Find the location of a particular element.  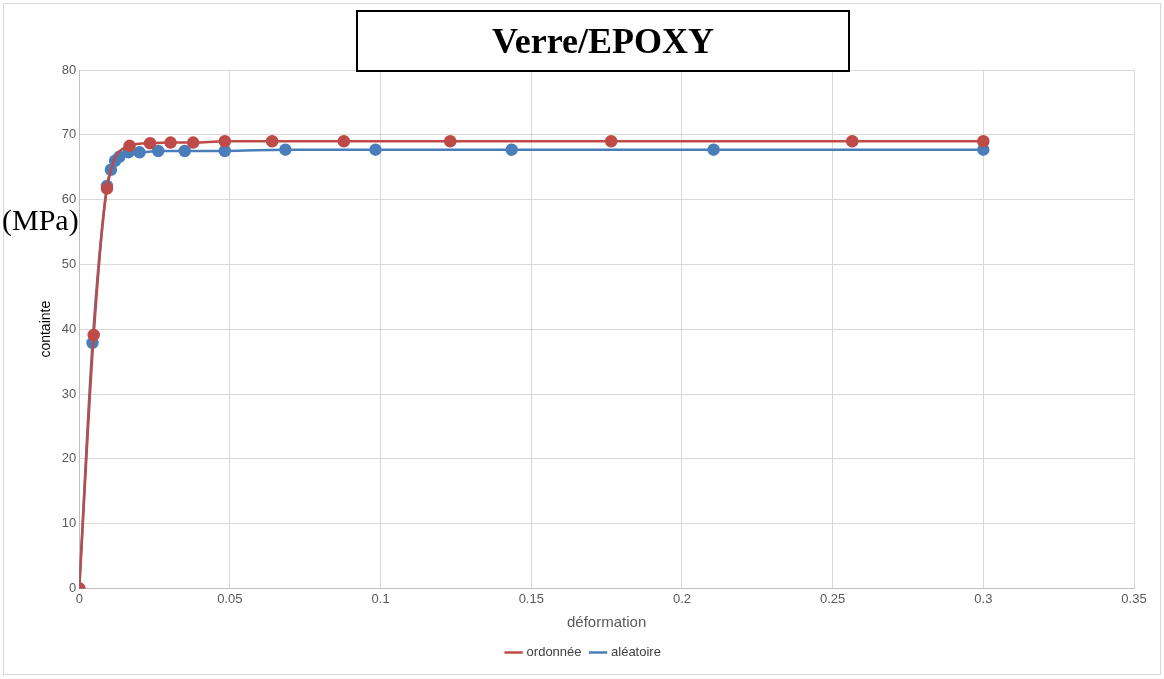

x-tick-label: 0.35 is located at coordinates (1134, 598).